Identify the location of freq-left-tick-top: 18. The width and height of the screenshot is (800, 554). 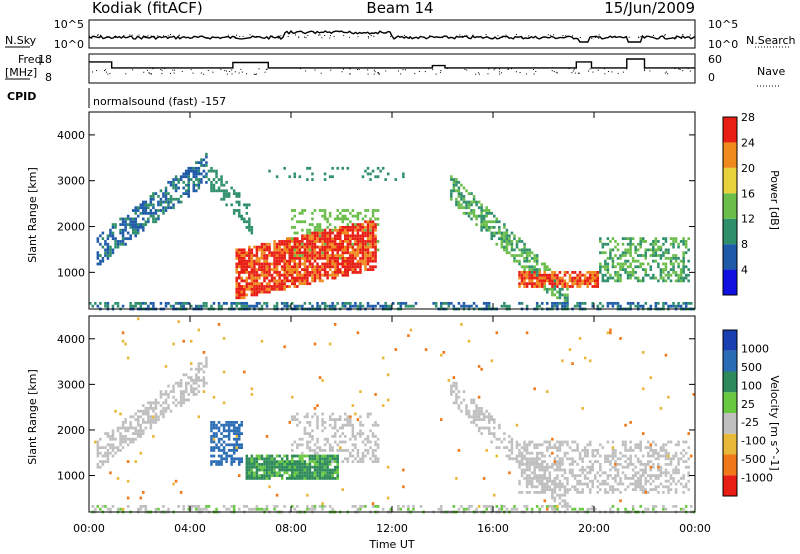
(45, 59).